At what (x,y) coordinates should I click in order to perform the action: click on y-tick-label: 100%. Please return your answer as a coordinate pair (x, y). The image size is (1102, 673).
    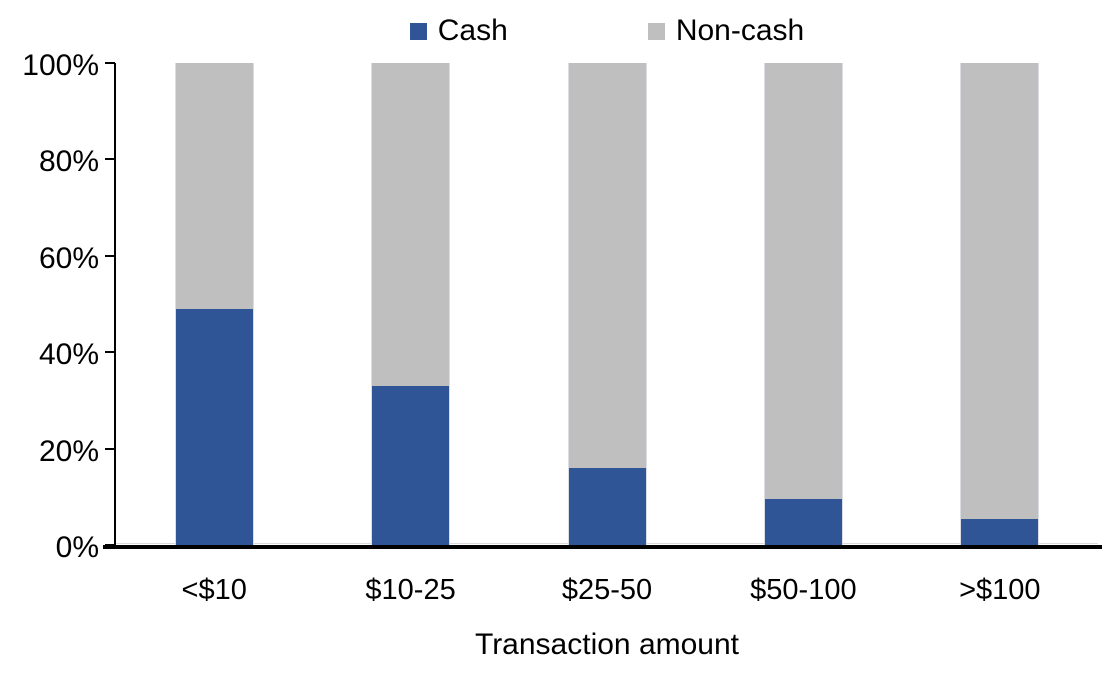
    Looking at the image, I should click on (60, 65).